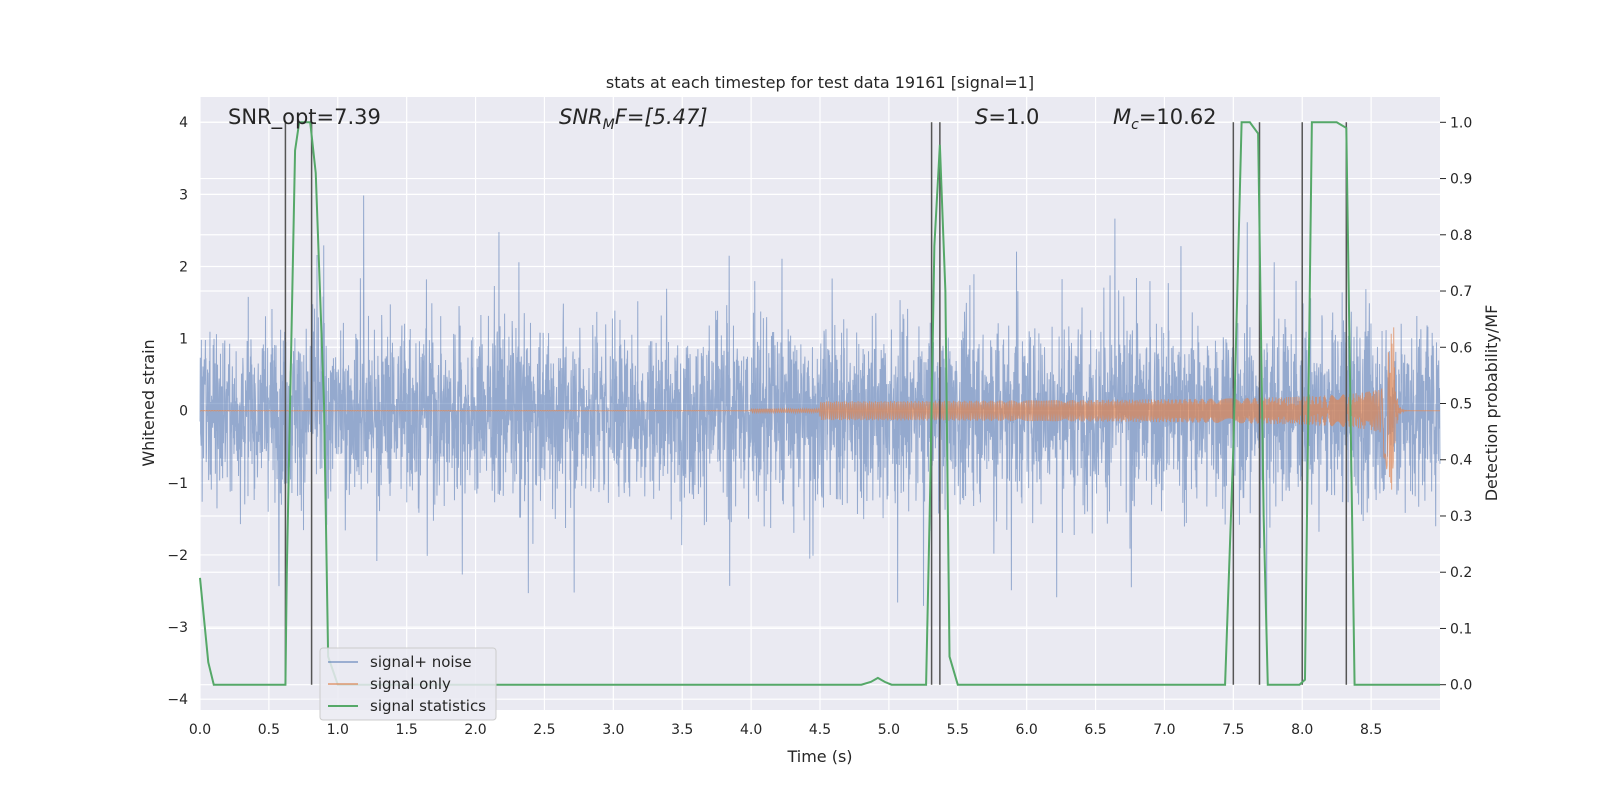 This screenshot has width=1600, height=804. I want to click on x-tick-label: 2.0, so click(475, 730).